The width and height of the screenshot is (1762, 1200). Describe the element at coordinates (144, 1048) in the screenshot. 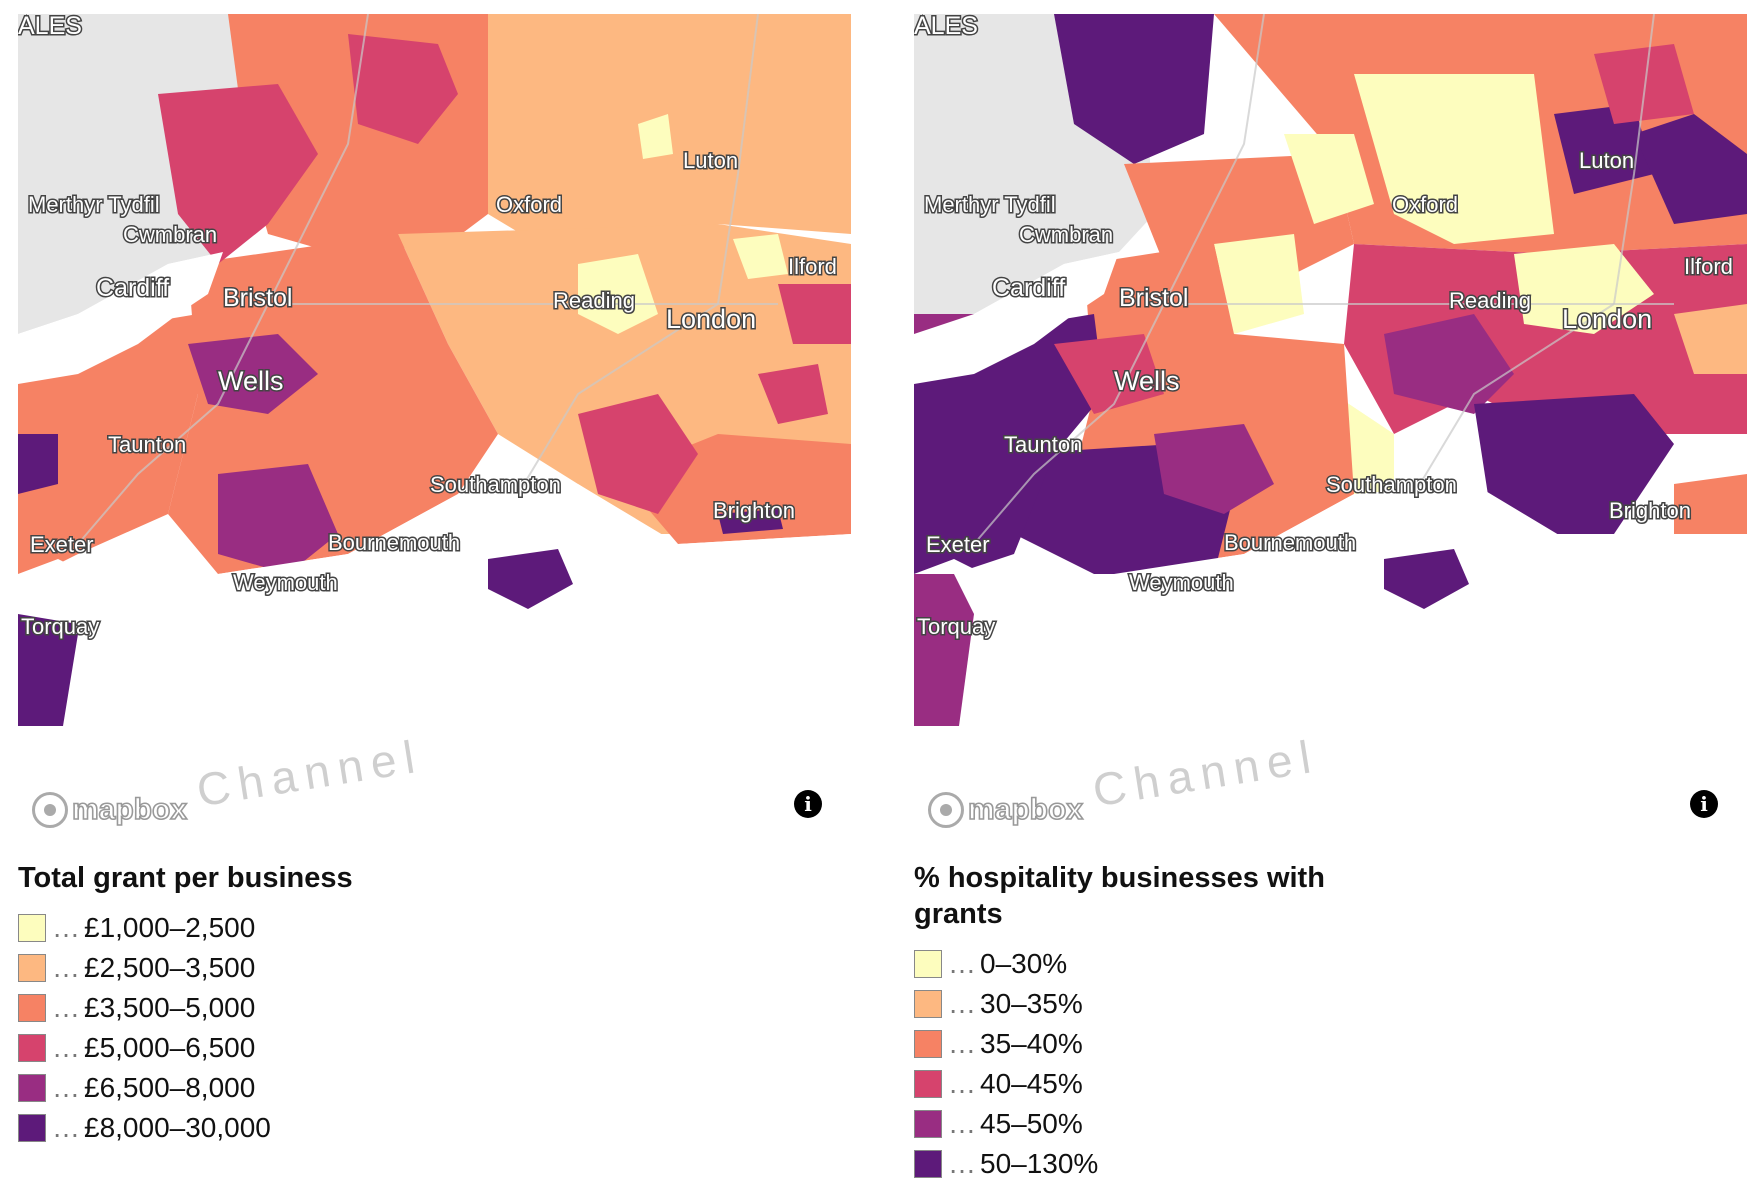

I see `legend-item: … £5,000–6,500` at that location.